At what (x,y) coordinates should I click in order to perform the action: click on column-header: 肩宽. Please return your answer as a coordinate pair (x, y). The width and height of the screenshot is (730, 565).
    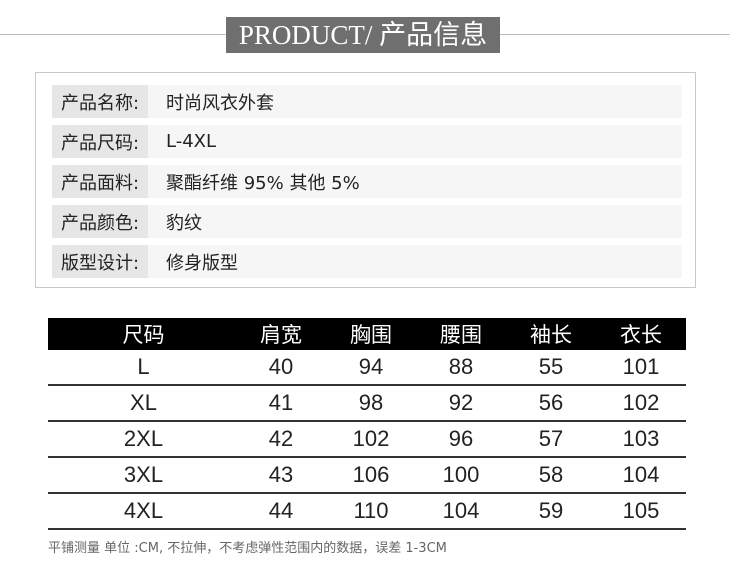
    Looking at the image, I should click on (281, 335).